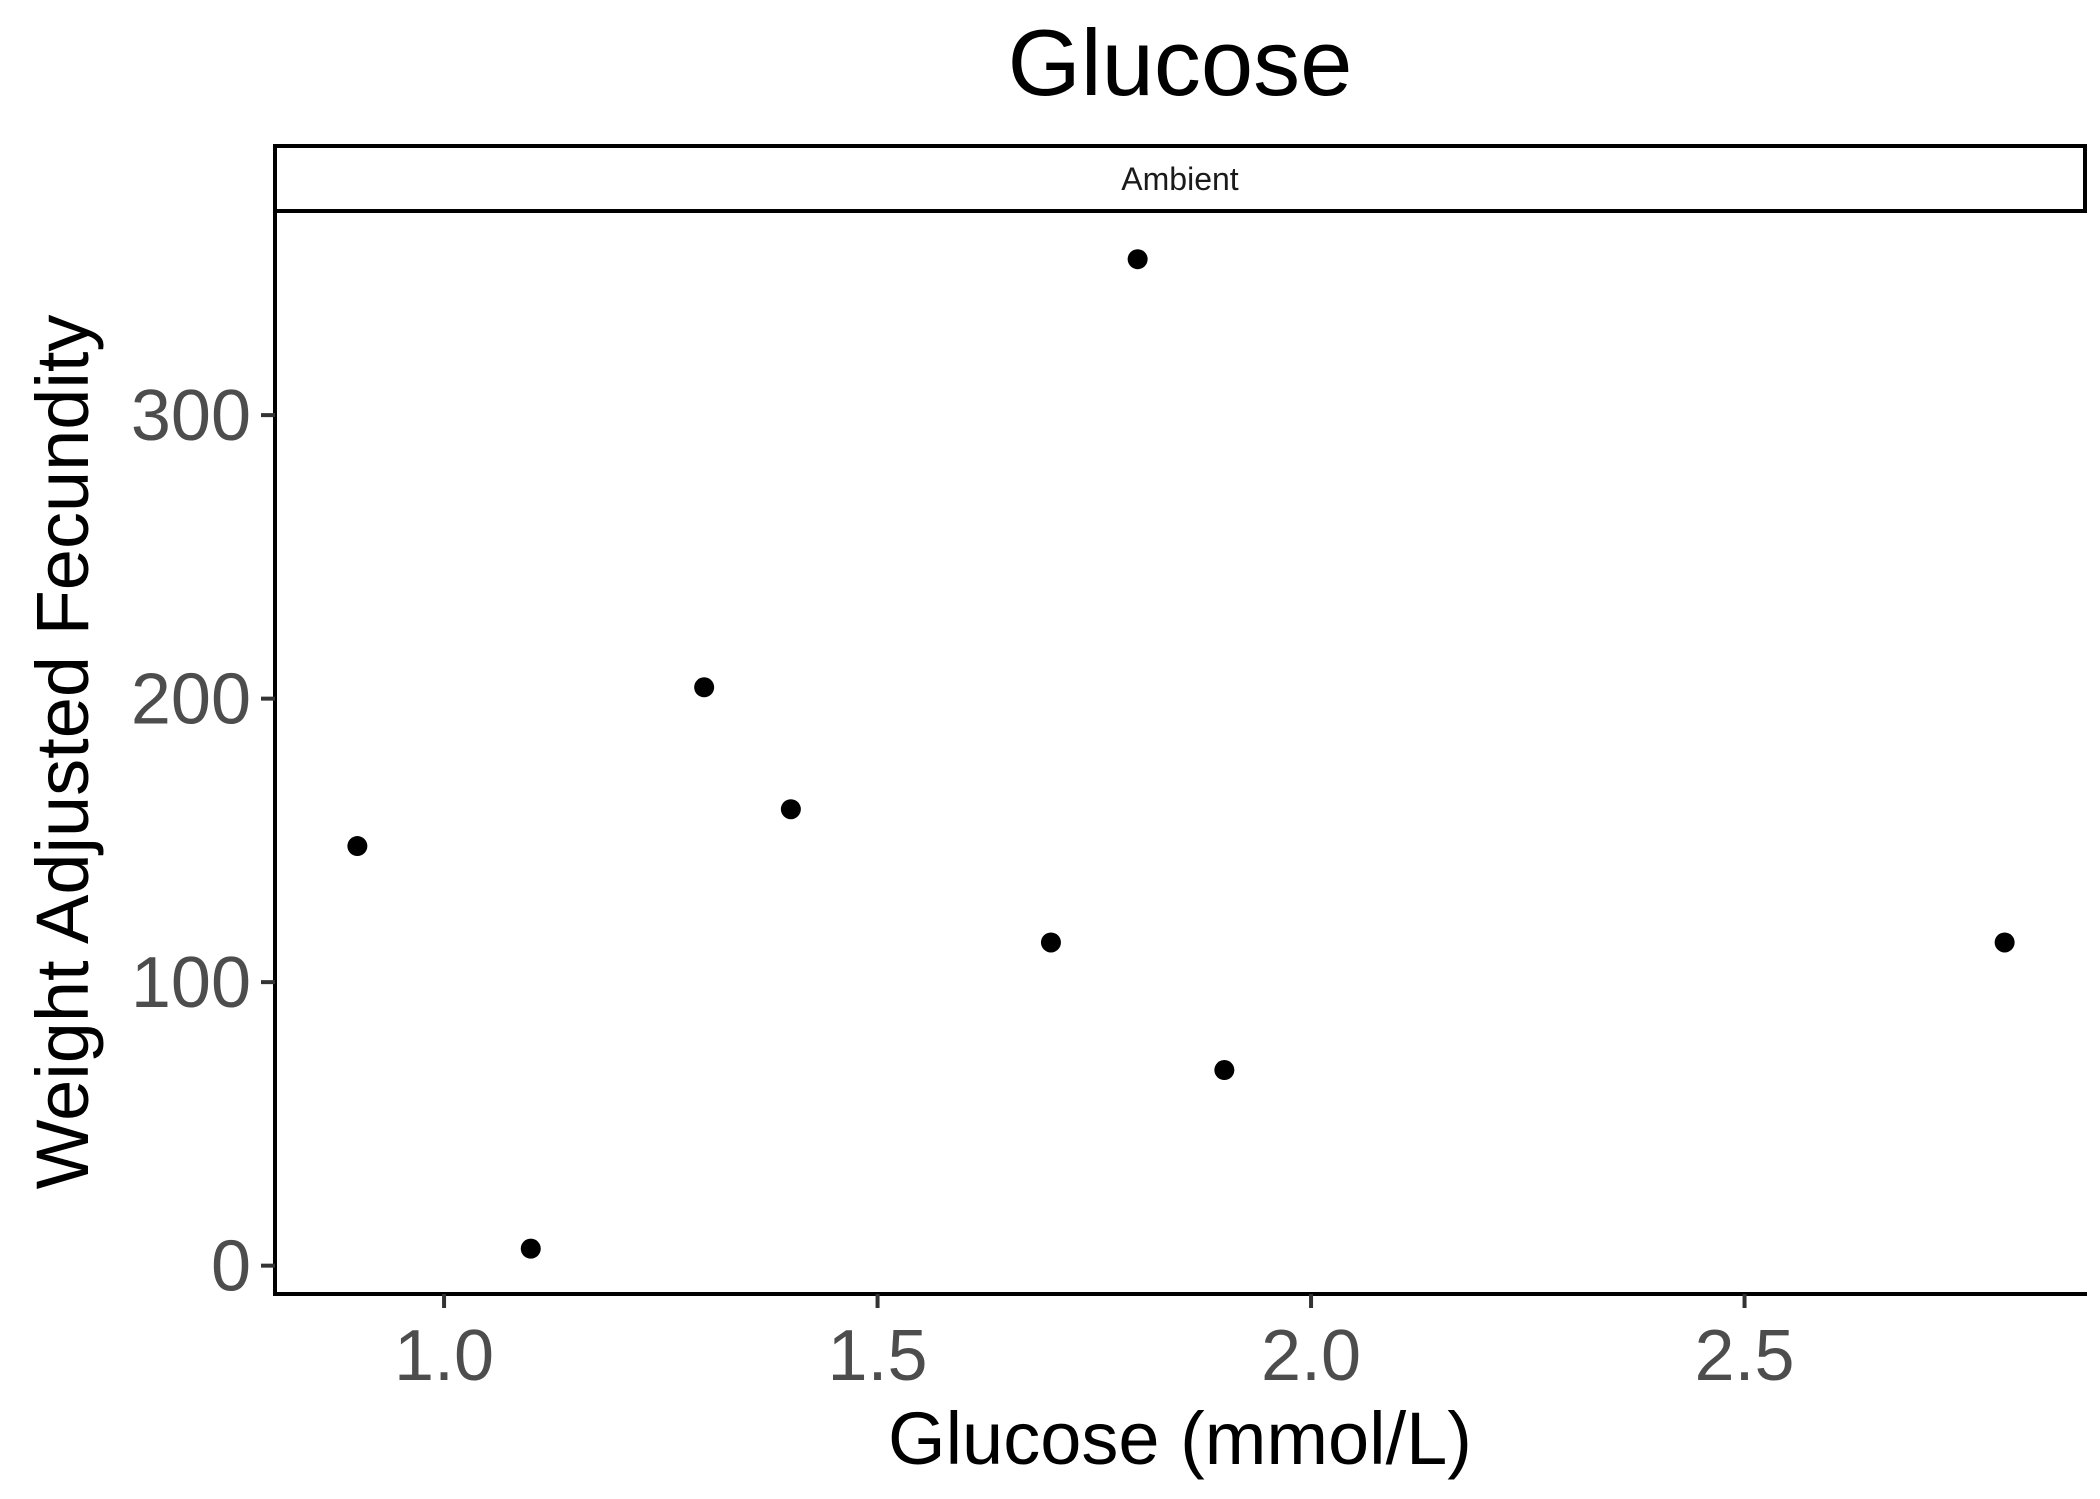 Image resolution: width=2100 pixels, height=1499 pixels. What do you see at coordinates (1180, 1438) in the screenshot?
I see `x-axis-title: Glucose (mmol/L)` at bounding box center [1180, 1438].